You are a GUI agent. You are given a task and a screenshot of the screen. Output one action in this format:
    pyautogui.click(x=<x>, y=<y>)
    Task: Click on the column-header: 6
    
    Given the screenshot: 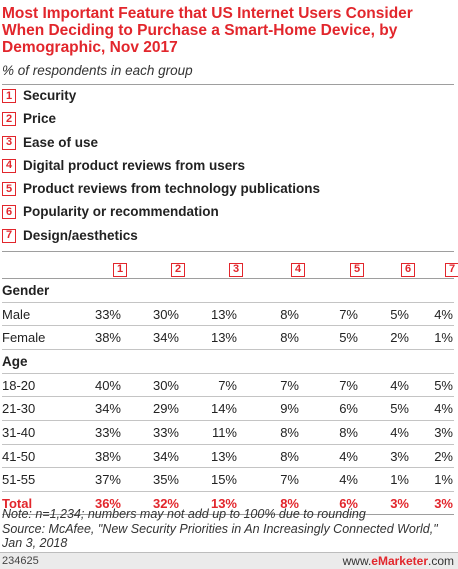 What is the action you would take?
    pyautogui.click(x=395, y=268)
    